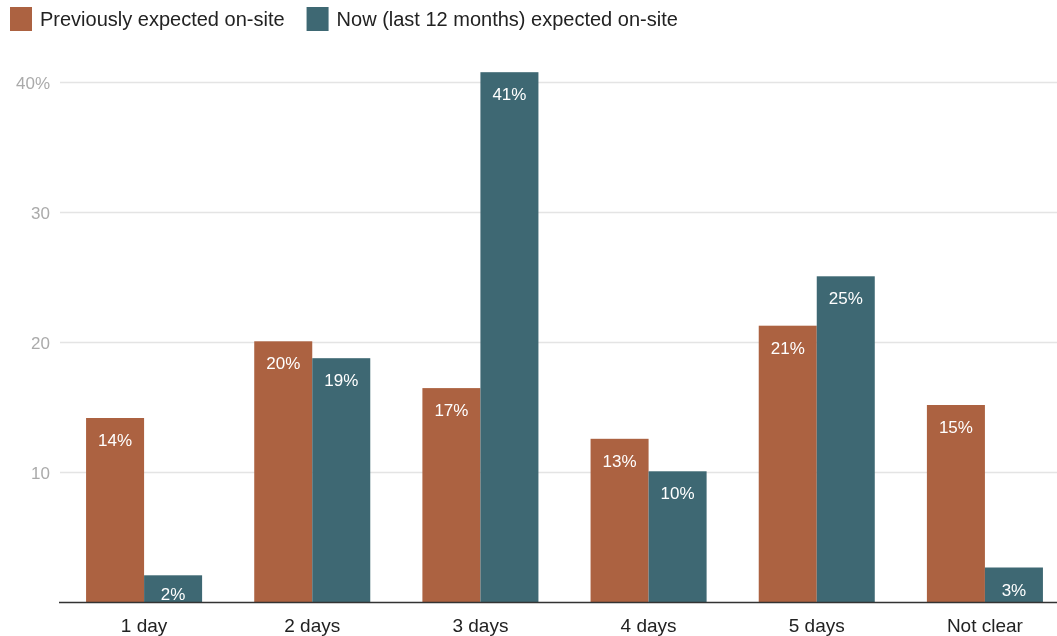 The width and height of the screenshot is (1057, 636). Describe the element at coordinates (173, 594) in the screenshot. I see `data-label: 2%` at that location.